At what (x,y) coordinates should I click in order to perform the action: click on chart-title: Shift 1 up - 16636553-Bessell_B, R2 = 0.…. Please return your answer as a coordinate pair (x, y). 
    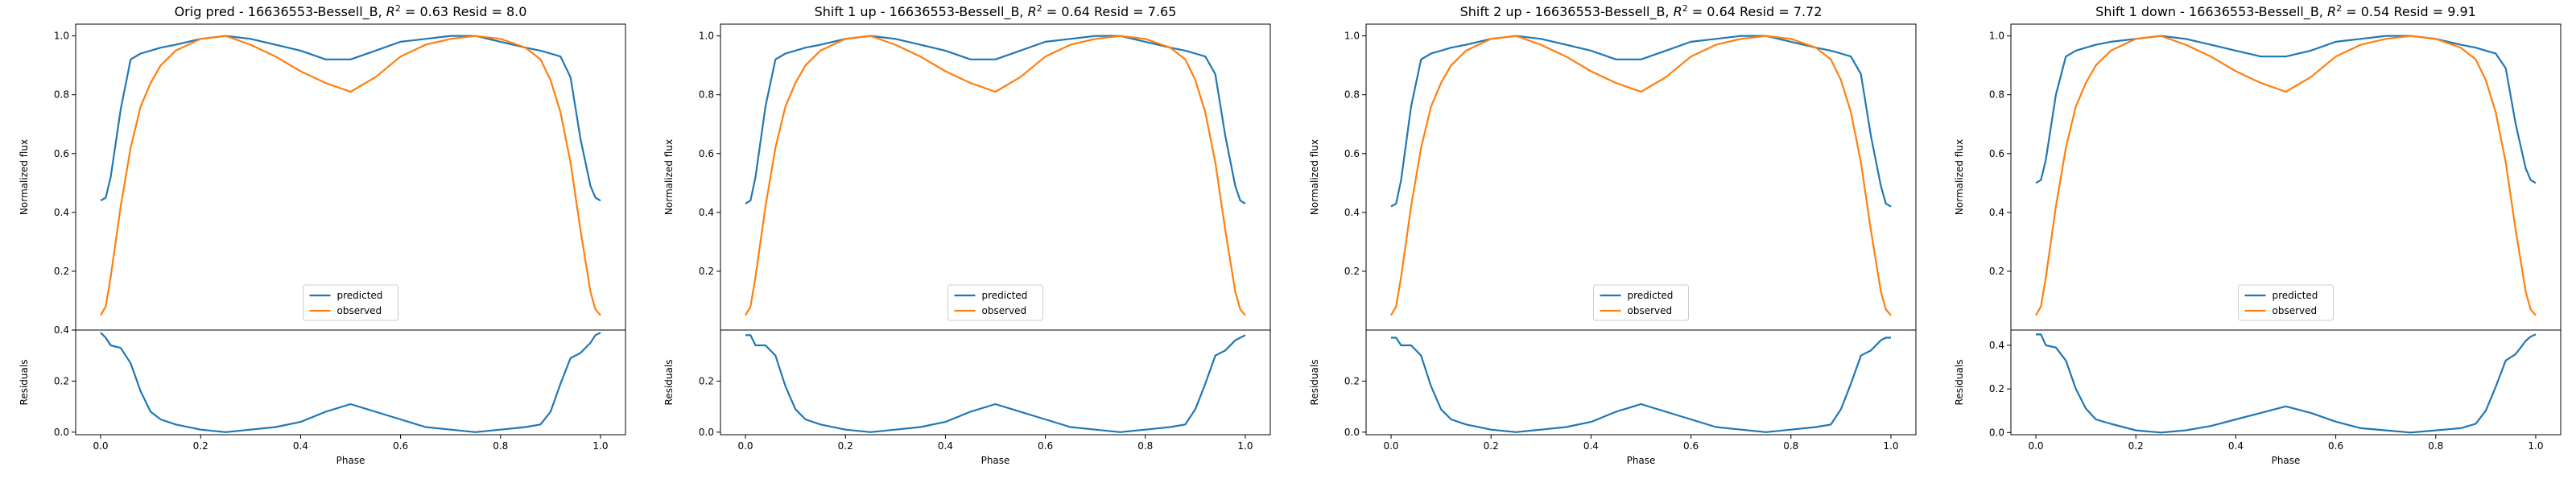
    Looking at the image, I should click on (996, 11).